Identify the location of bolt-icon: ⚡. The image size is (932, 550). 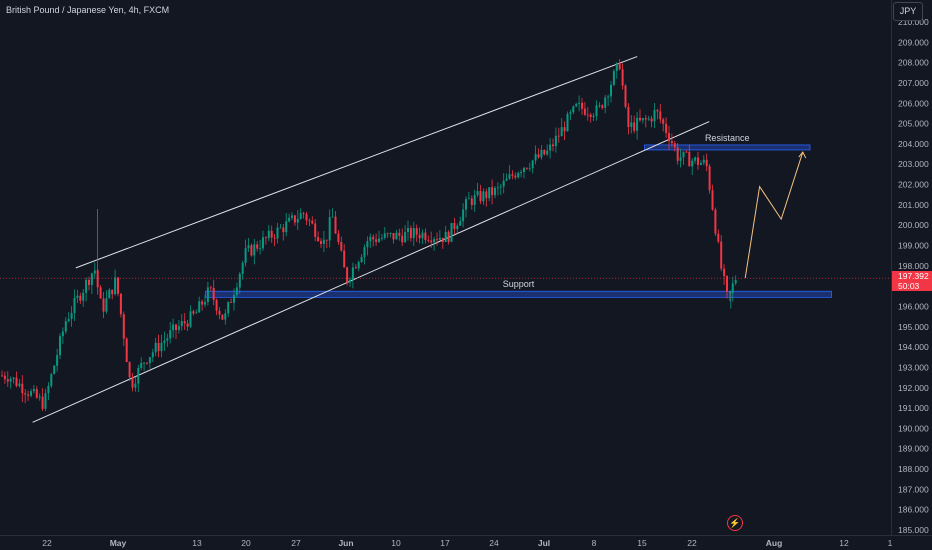
(735, 523).